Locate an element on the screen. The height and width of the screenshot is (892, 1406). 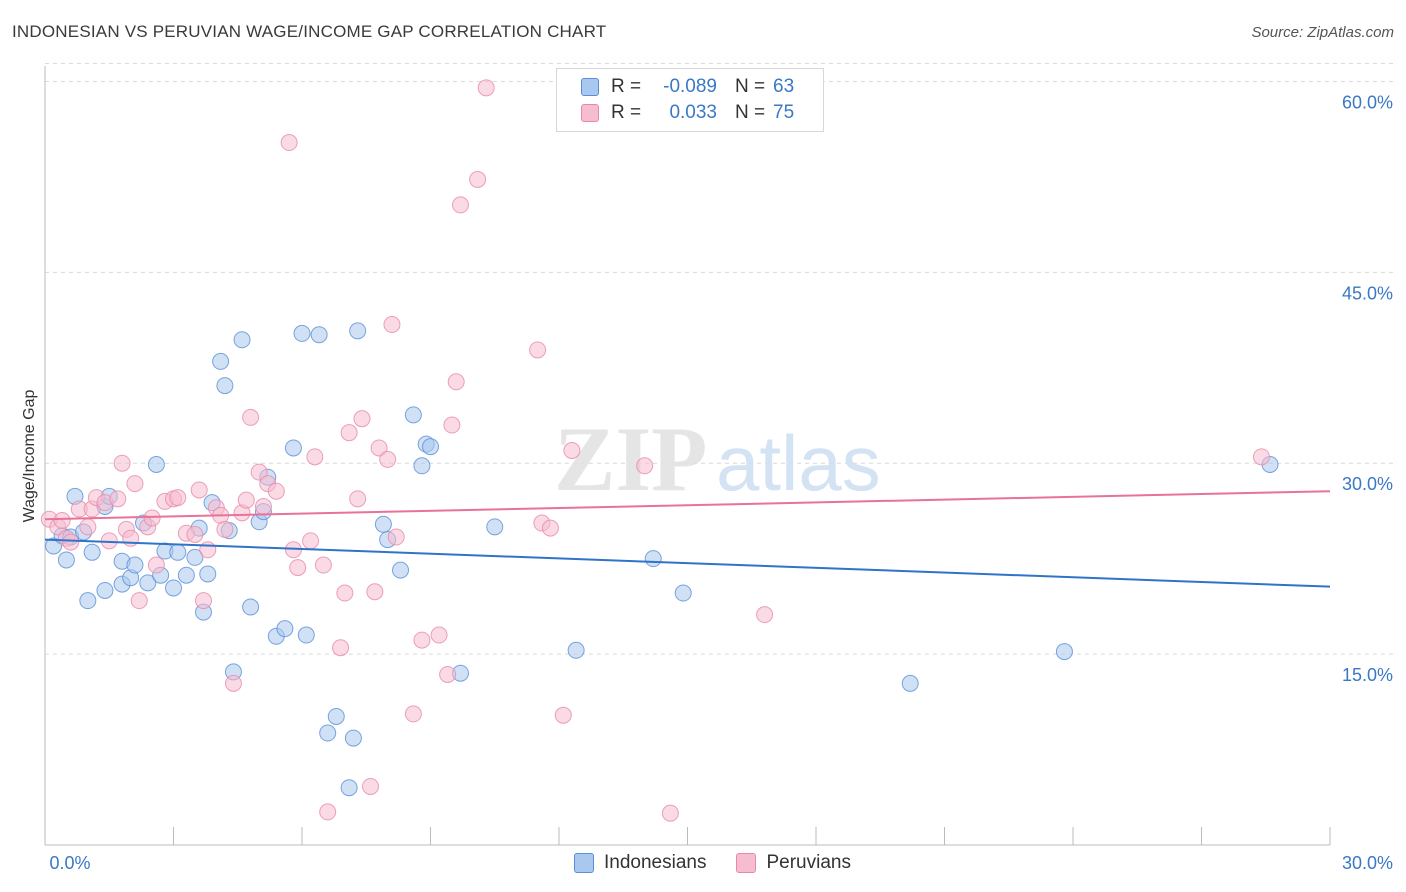
x-tick-label: 30.0% is located at coordinates (1367, 863).